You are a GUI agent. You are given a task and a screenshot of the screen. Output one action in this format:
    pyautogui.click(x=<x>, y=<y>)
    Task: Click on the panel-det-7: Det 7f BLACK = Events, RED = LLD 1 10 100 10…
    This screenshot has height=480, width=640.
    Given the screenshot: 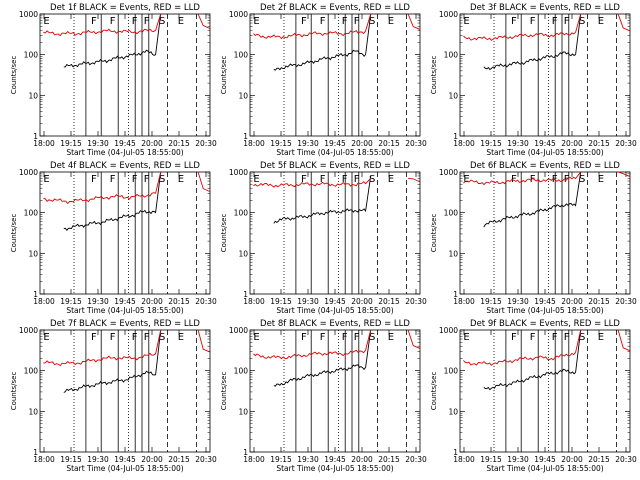 What is the action you would take?
    pyautogui.click(x=113, y=396)
    